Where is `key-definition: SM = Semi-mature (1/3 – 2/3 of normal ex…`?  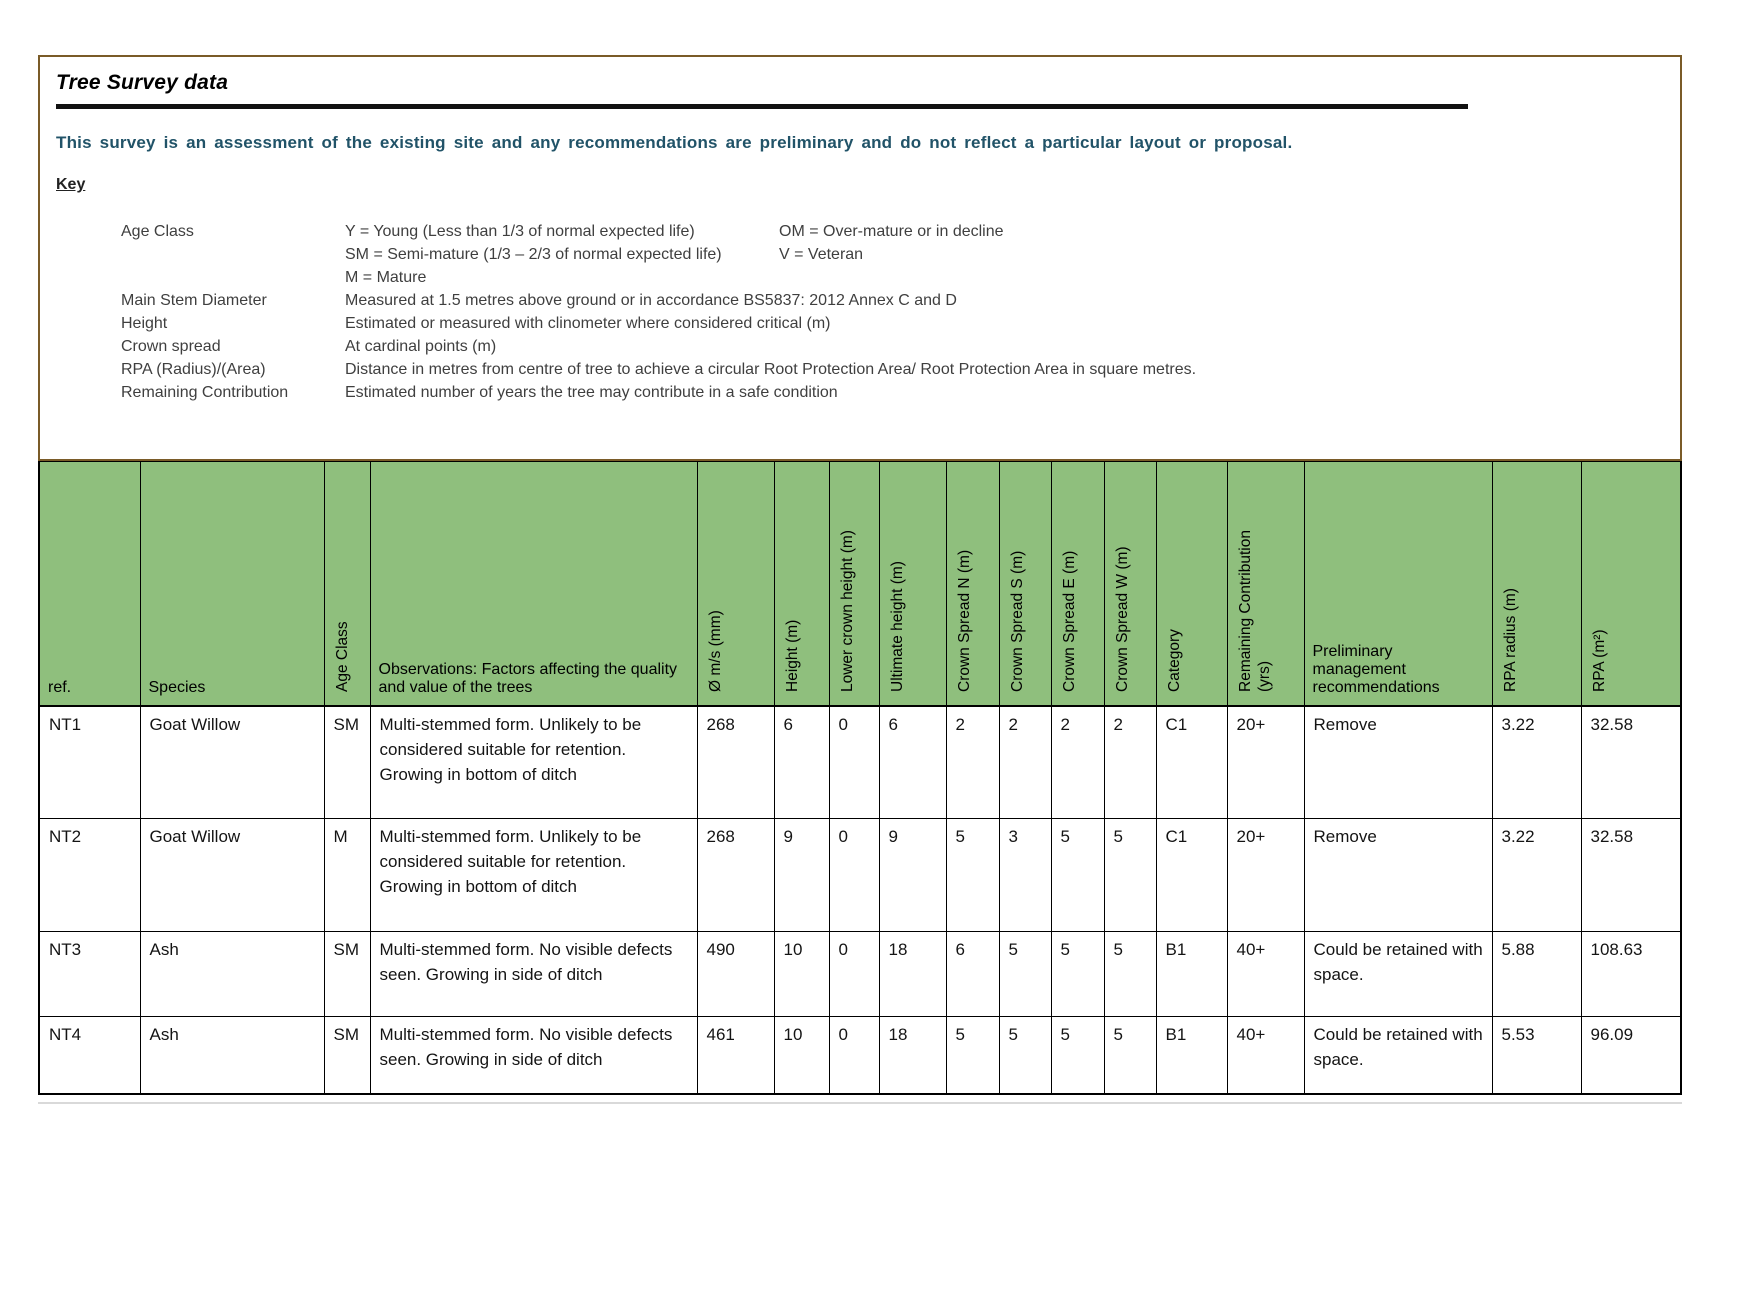
key-definition: SM = Semi-mature (1/3 – 2/3 of normal ex… is located at coordinates (533, 254).